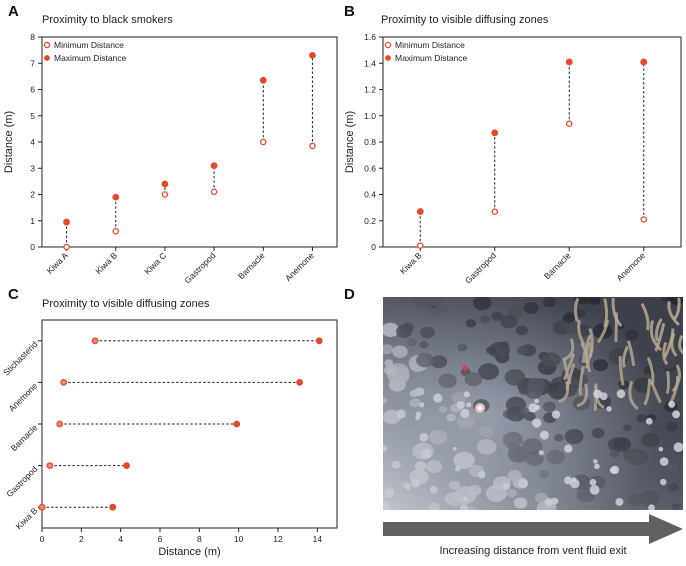  Describe the element at coordinates (165, 184) in the screenshot. I see `chart-a-max-point-kiwa-c` at that location.